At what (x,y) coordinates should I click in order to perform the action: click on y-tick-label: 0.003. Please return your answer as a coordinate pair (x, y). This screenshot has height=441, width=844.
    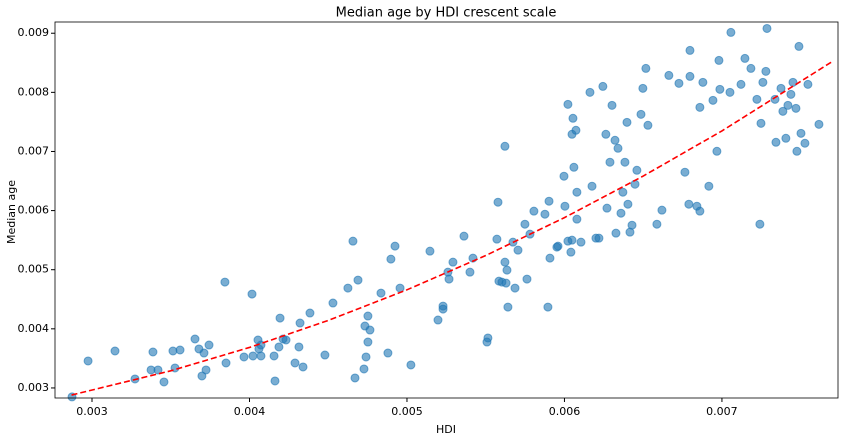
    Looking at the image, I should click on (34, 387).